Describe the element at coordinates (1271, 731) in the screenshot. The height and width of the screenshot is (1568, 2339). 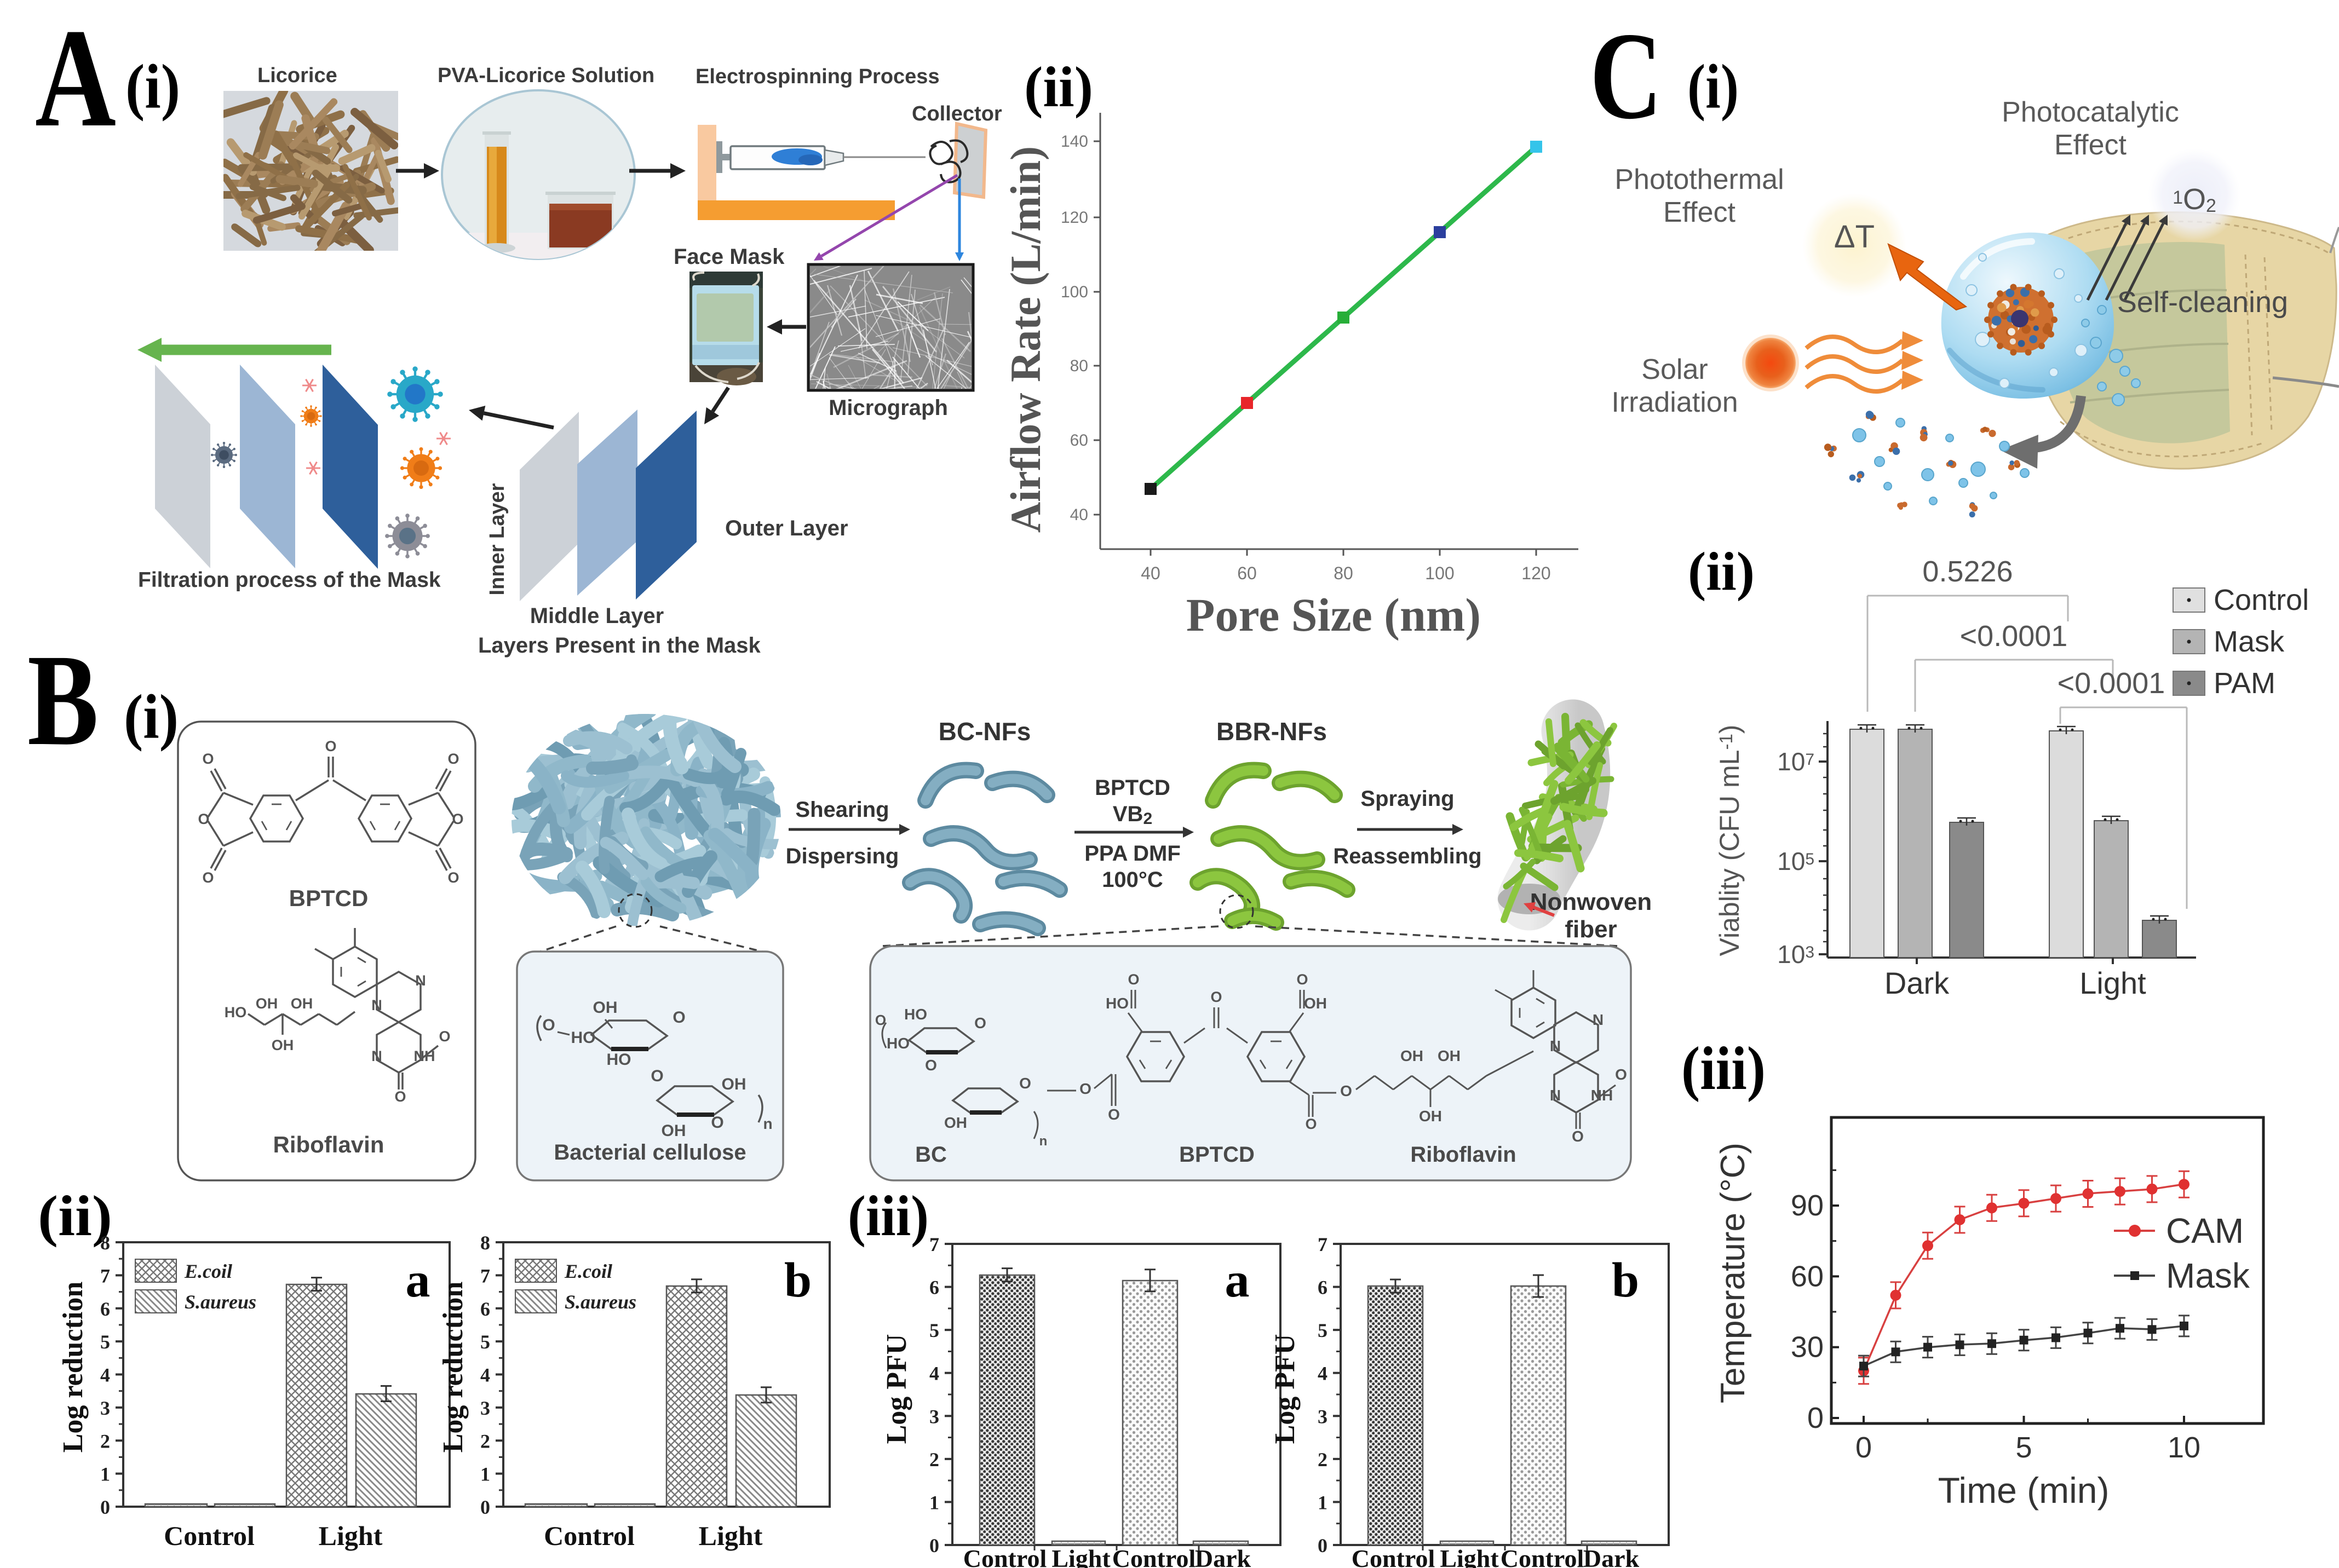
I see `svg-text: BBR-NFs` at that location.